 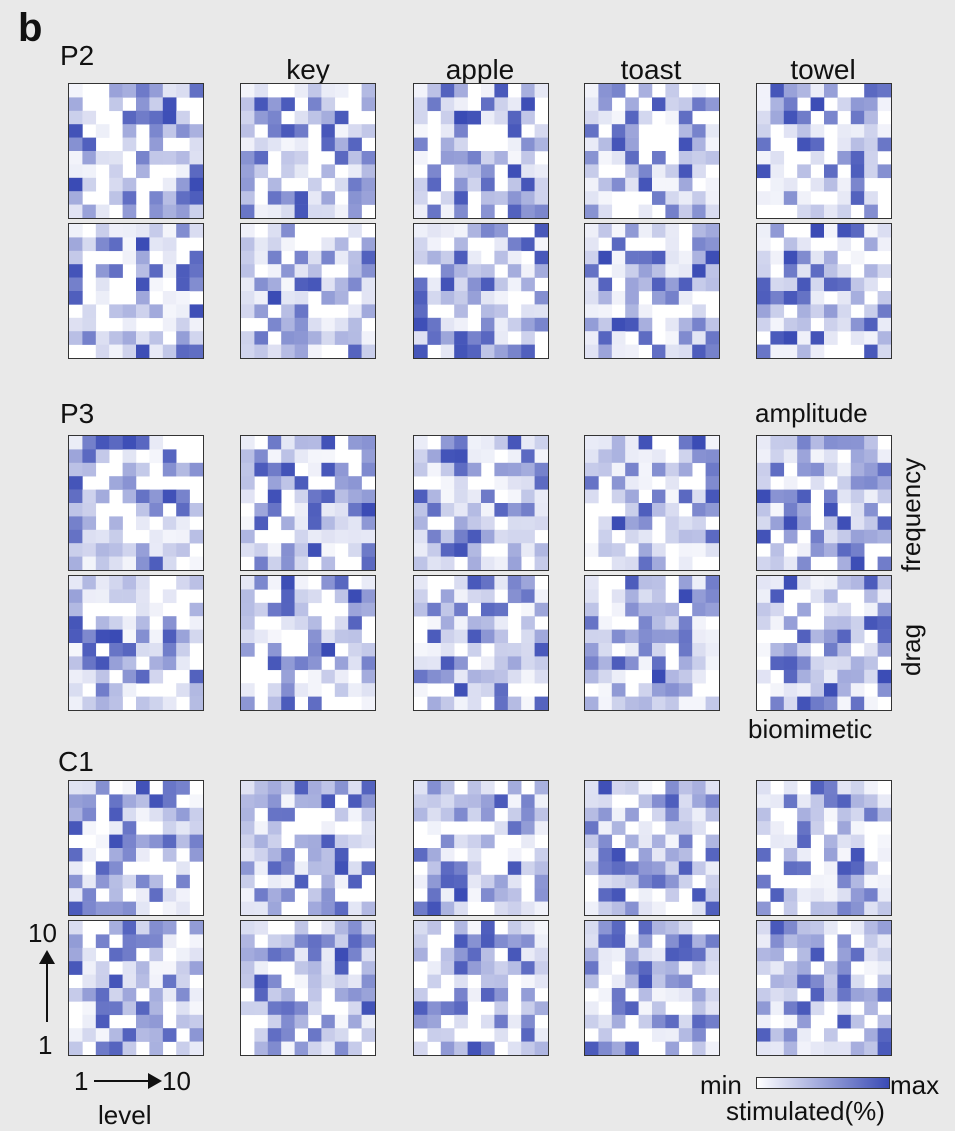 What do you see at coordinates (136, 503) in the screenshot?
I see `heatmap-r3-c1` at bounding box center [136, 503].